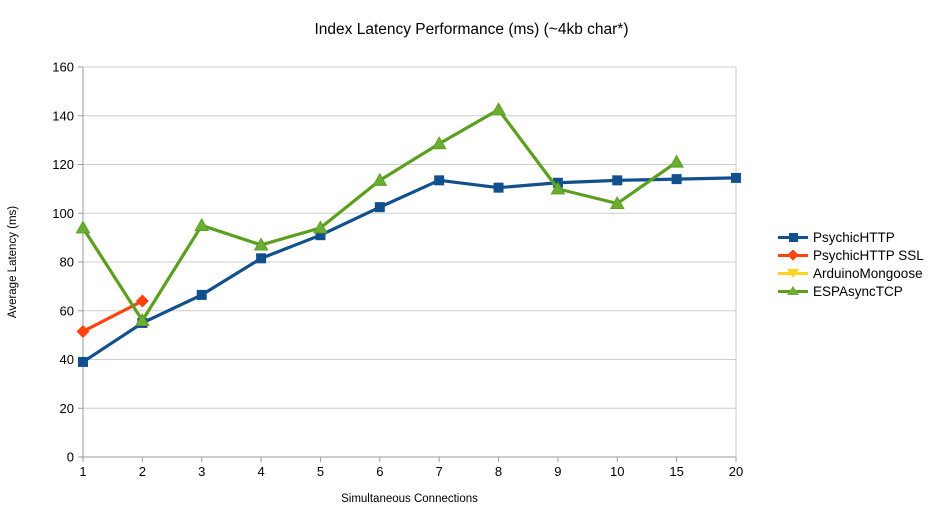 This screenshot has height=530, width=943. I want to click on legend-item-espasynctcp: ESPAsyncTCP, so click(851, 291).